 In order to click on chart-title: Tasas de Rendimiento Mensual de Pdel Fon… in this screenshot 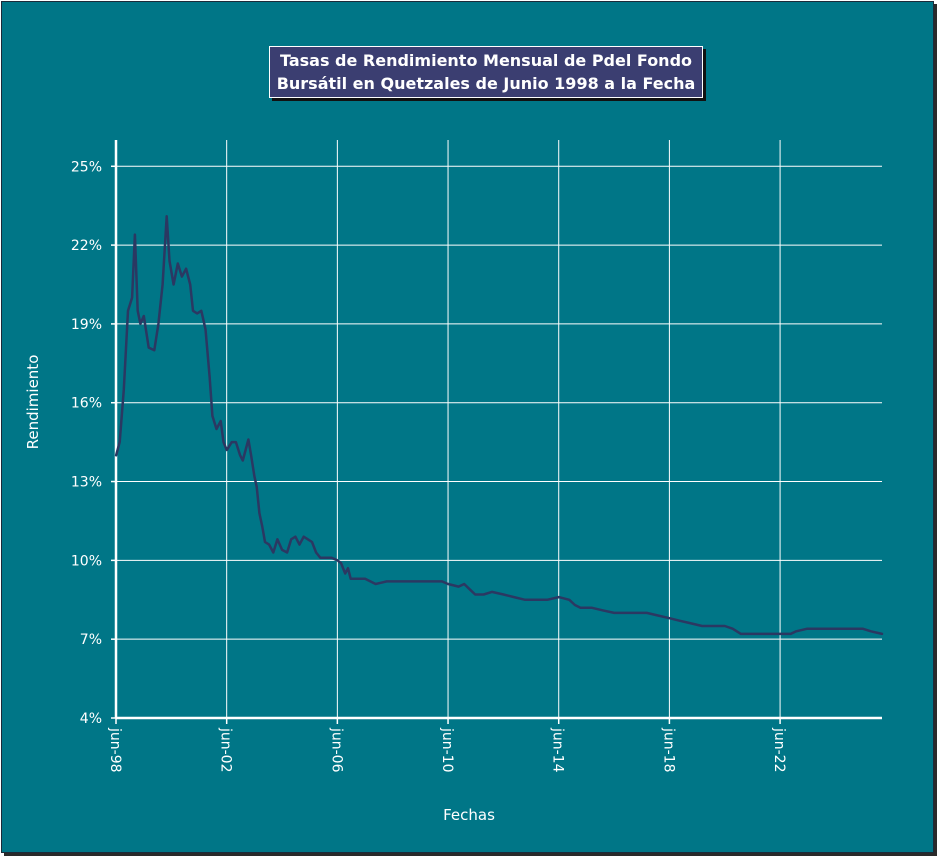, I will do `click(486, 72)`.